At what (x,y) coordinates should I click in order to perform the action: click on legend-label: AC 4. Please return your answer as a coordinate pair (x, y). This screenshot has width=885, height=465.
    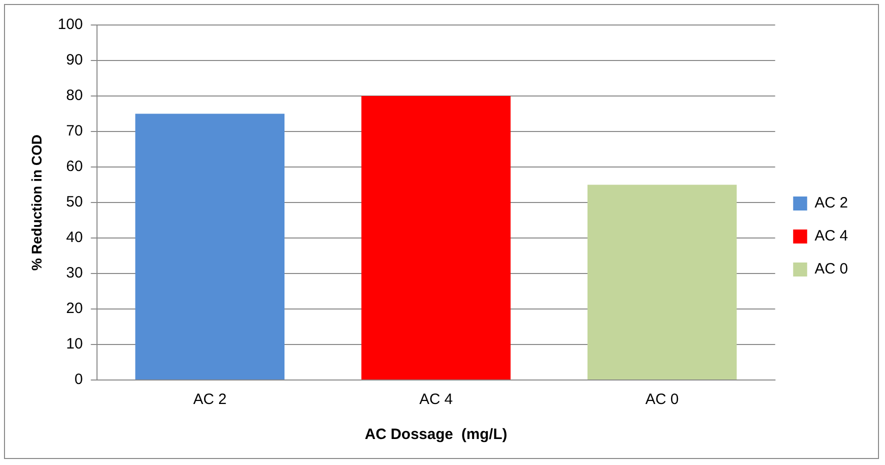
    Looking at the image, I should click on (831, 236).